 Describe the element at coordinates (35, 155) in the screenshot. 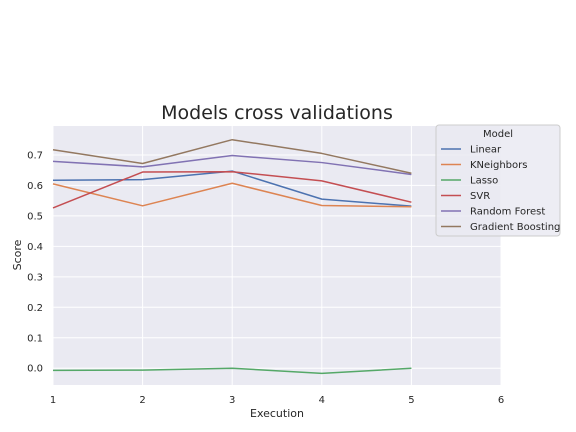

I see `y-tick-label: 0.7` at that location.